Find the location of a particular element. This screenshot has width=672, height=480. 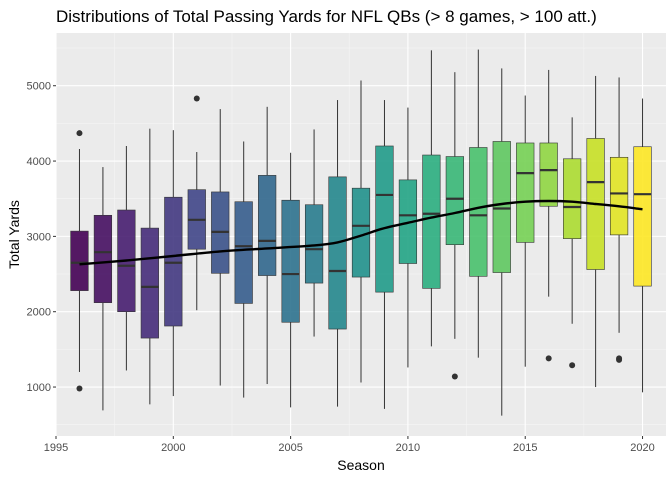

box-1997 is located at coordinates (103, 289).